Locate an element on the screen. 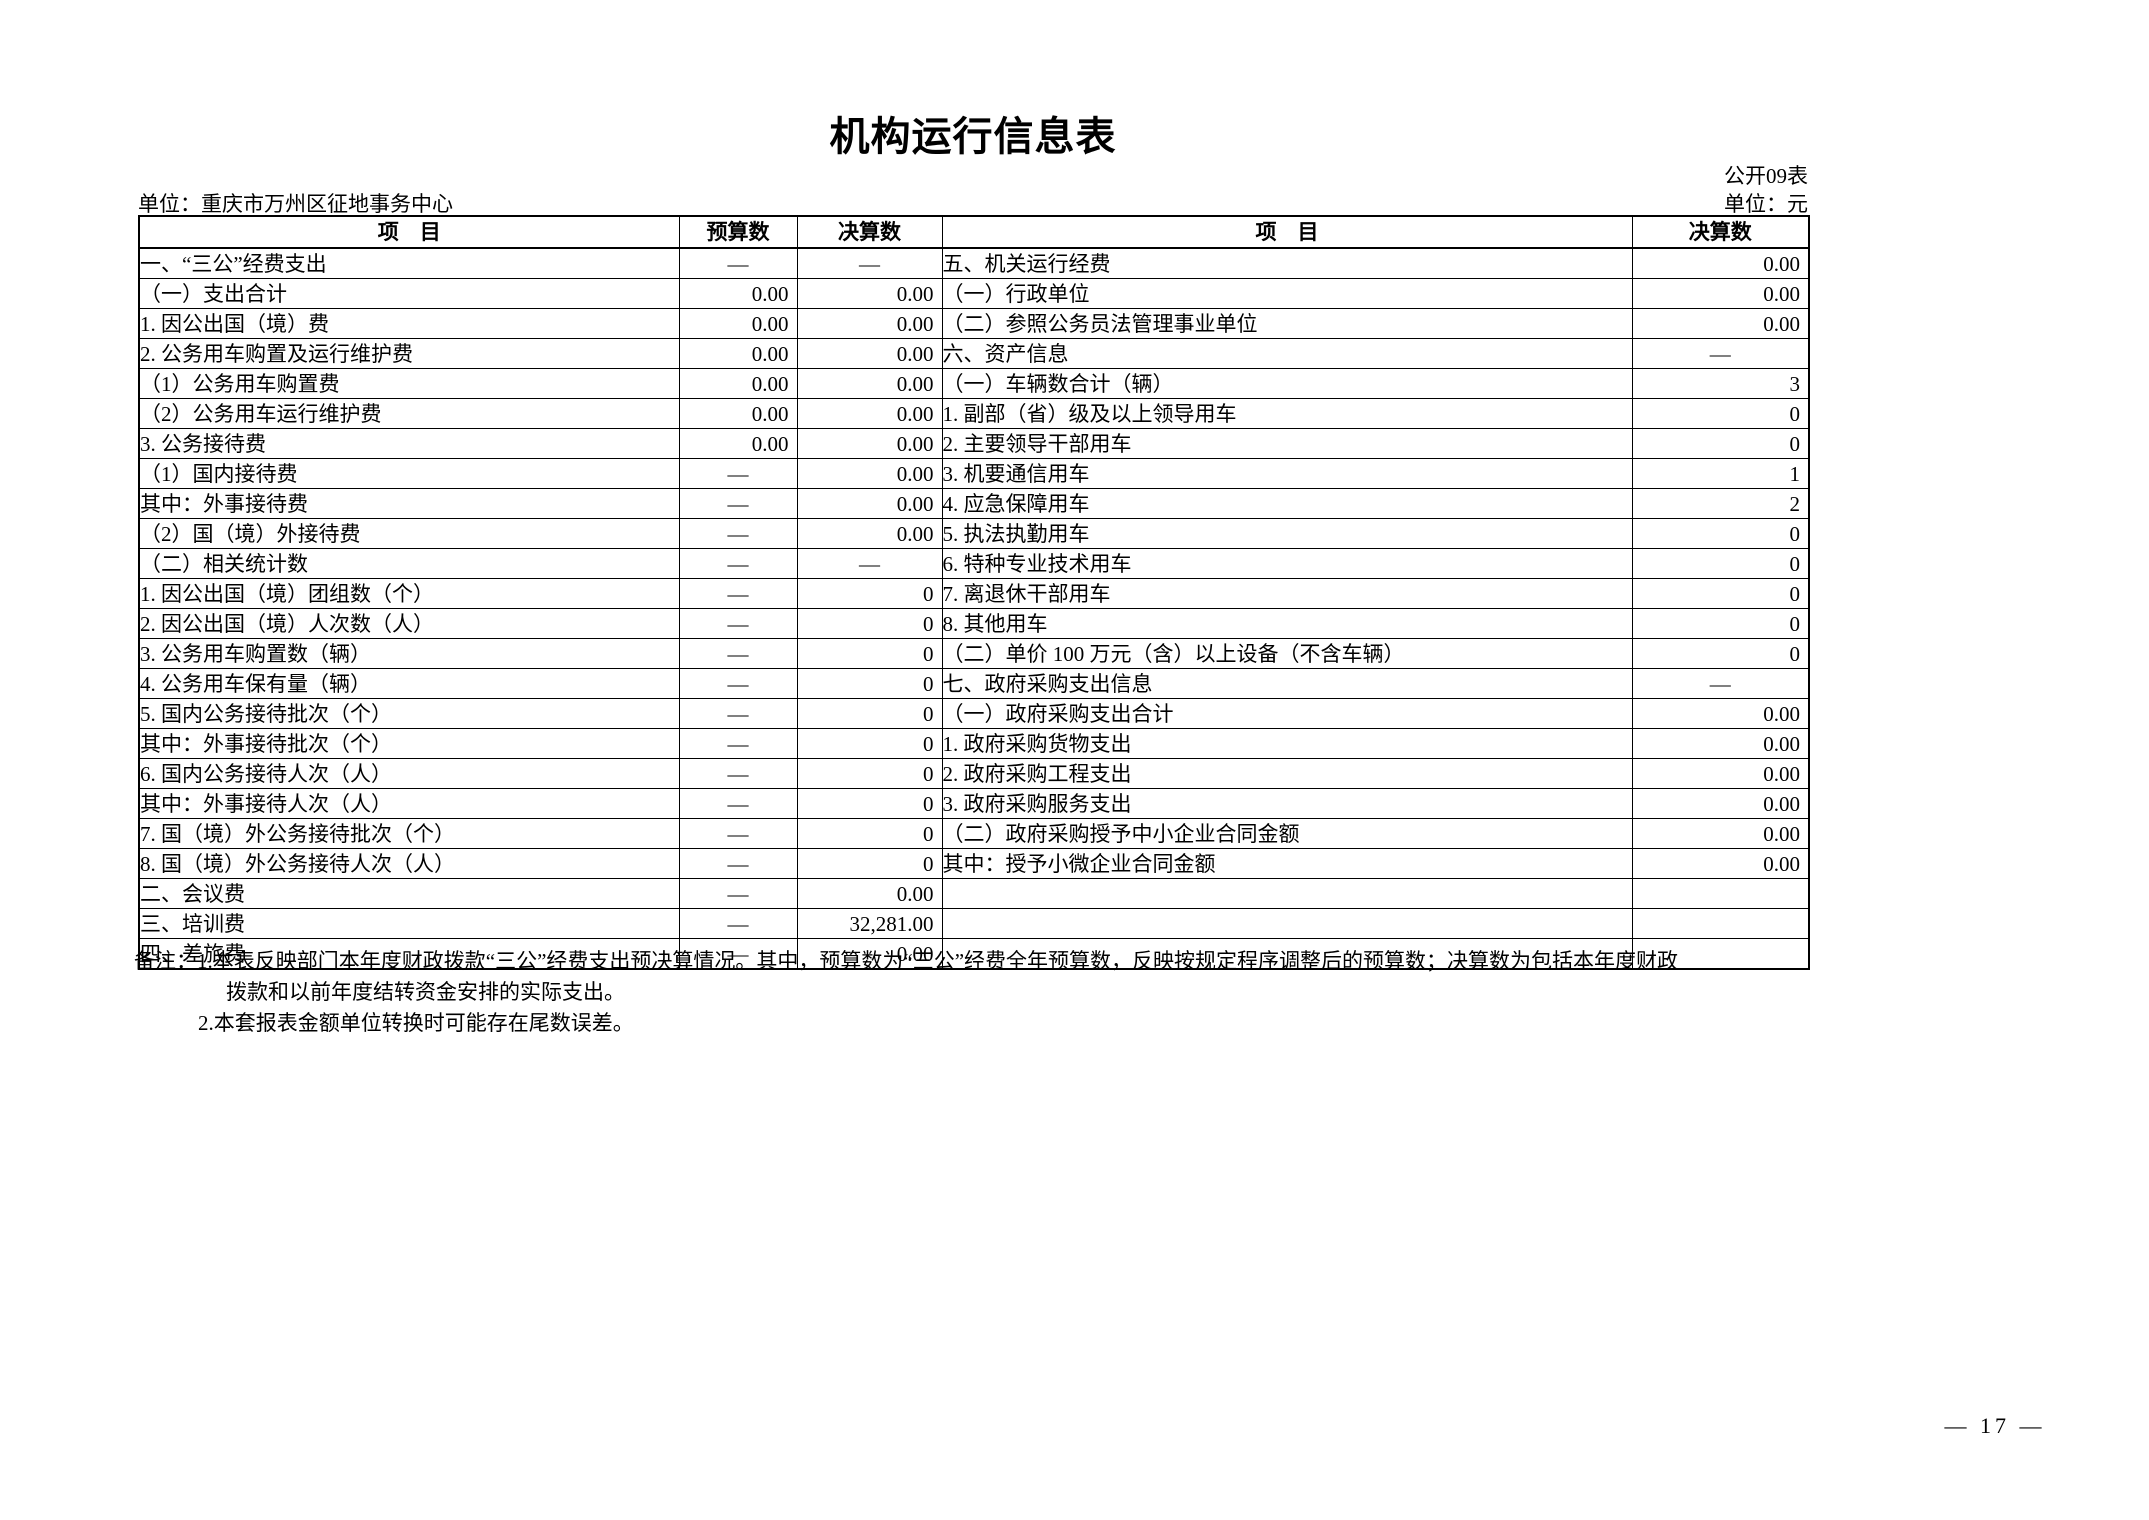  item-cell-right: 六、资产信息 is located at coordinates (1287, 353).